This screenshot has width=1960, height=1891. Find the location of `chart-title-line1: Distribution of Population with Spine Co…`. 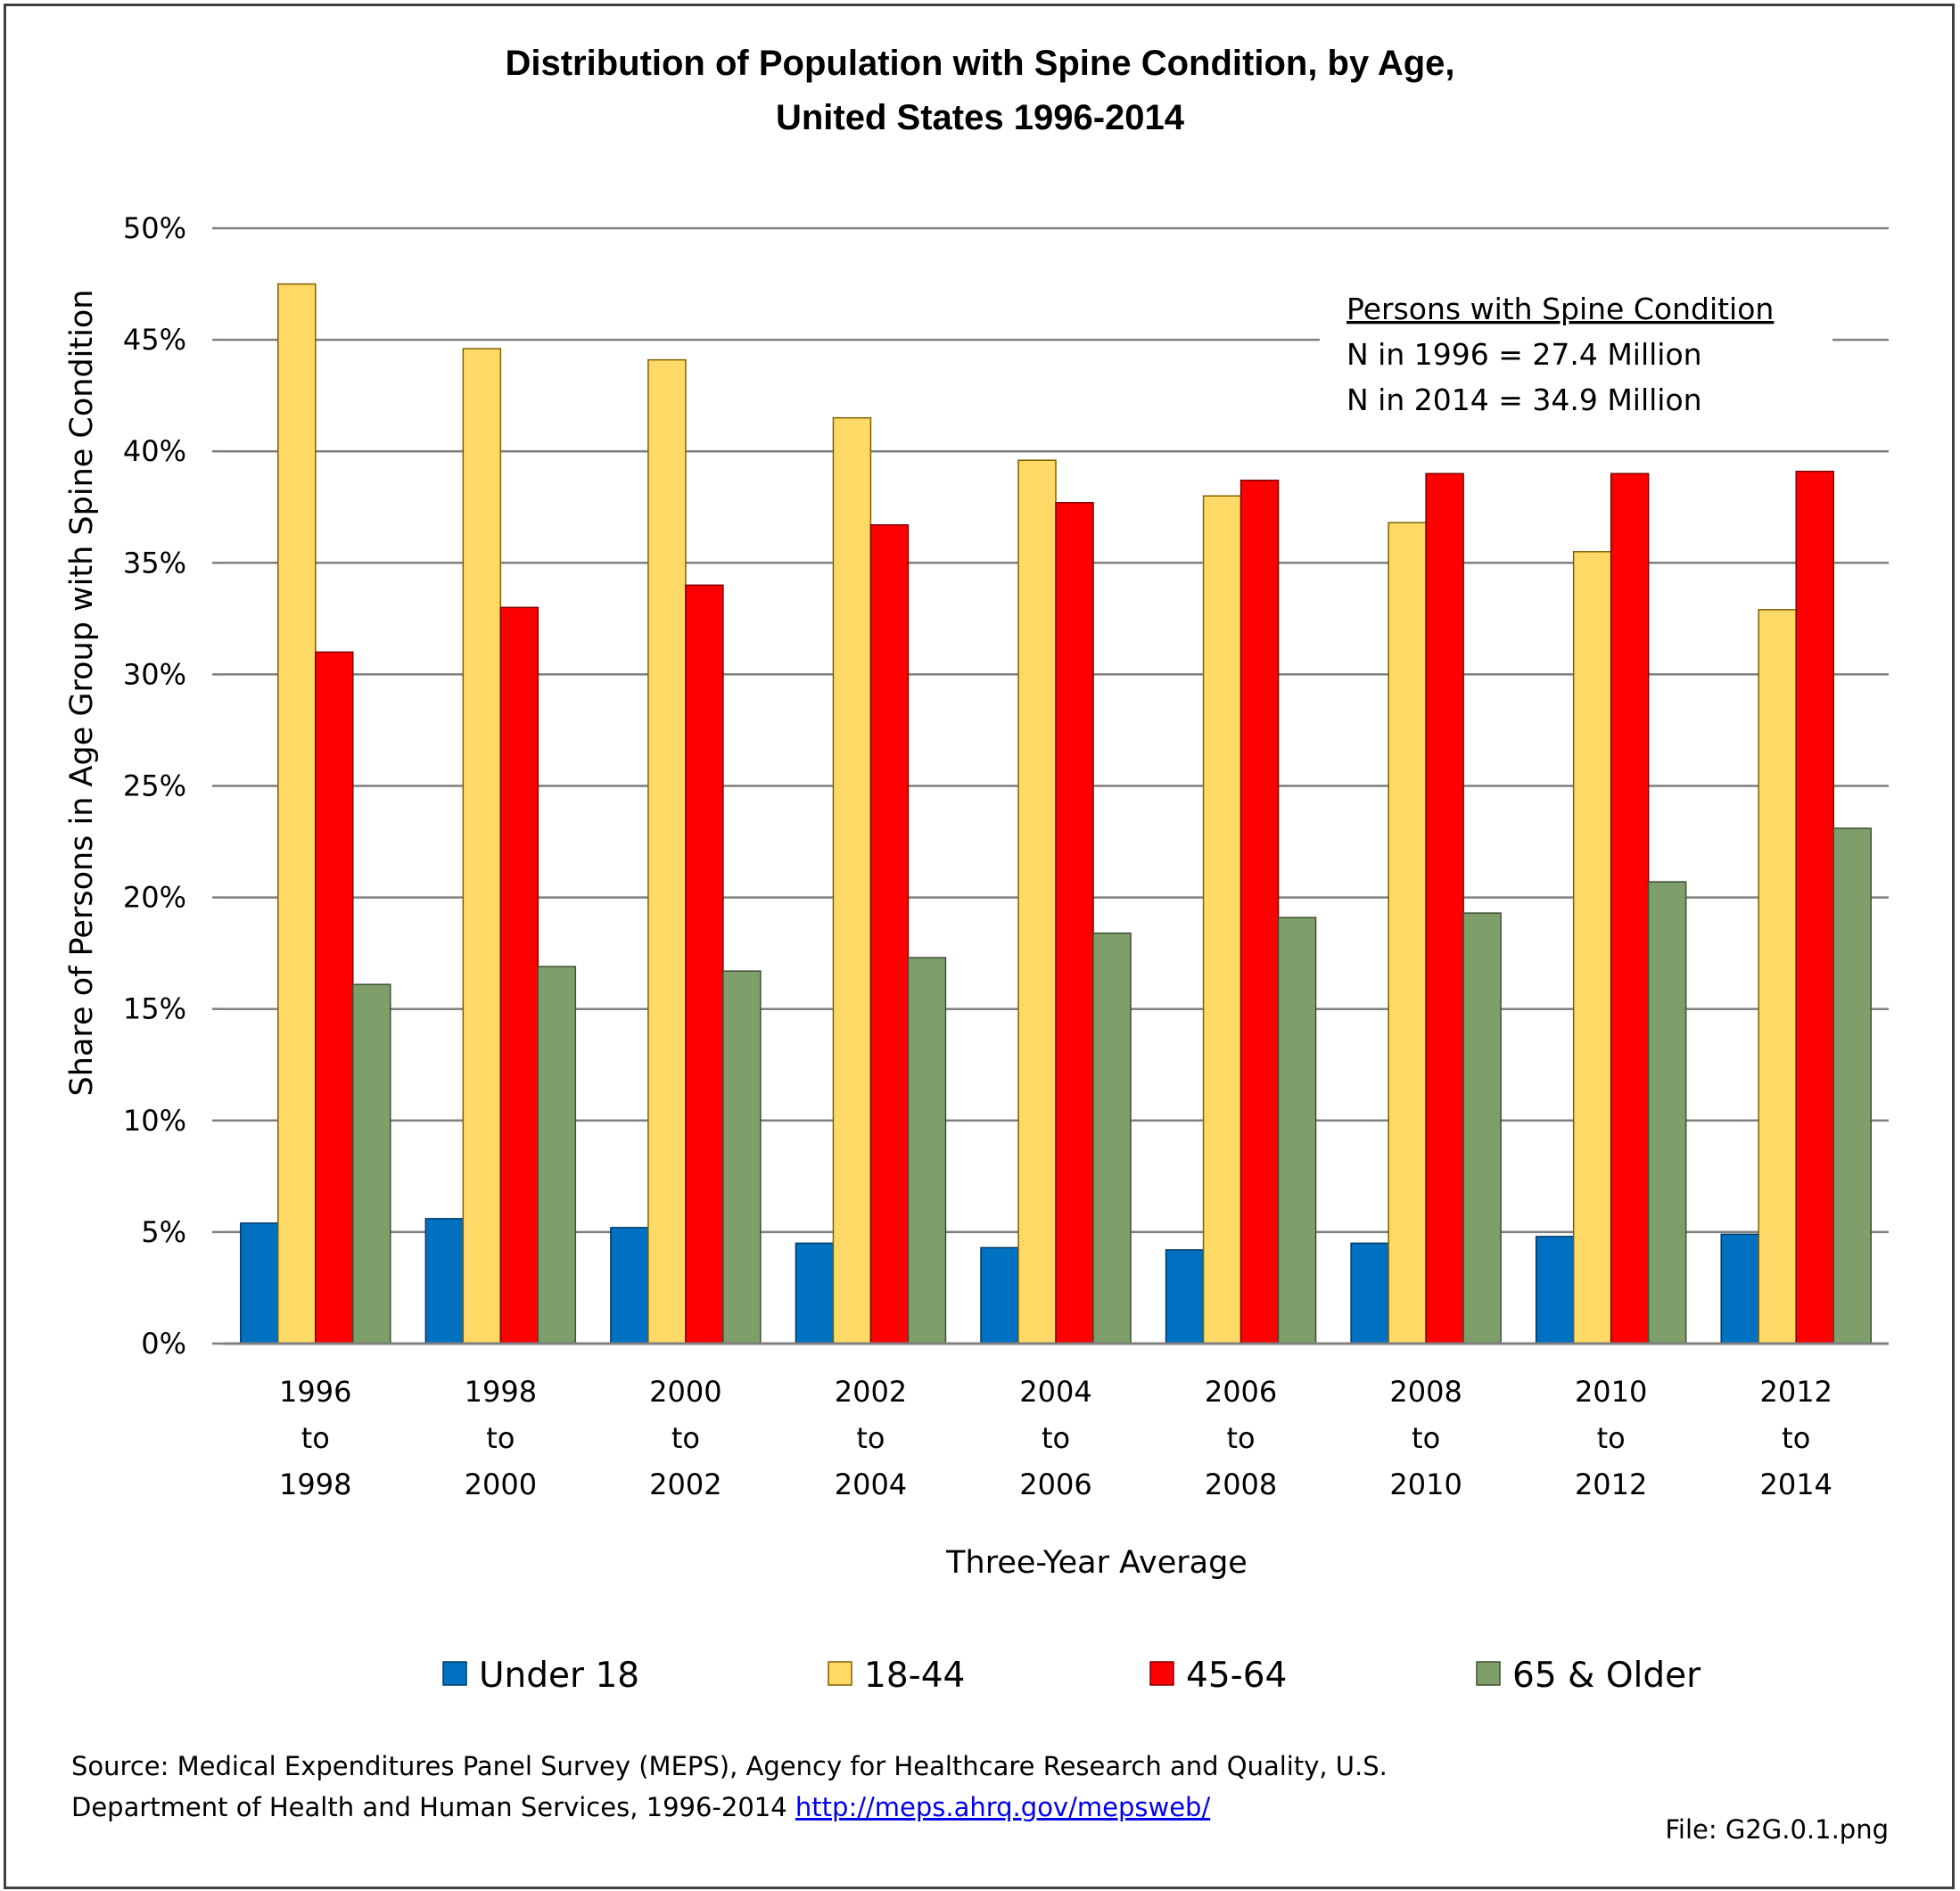

chart-title-line1: Distribution of Population with Spine Co… is located at coordinates (979, 63).